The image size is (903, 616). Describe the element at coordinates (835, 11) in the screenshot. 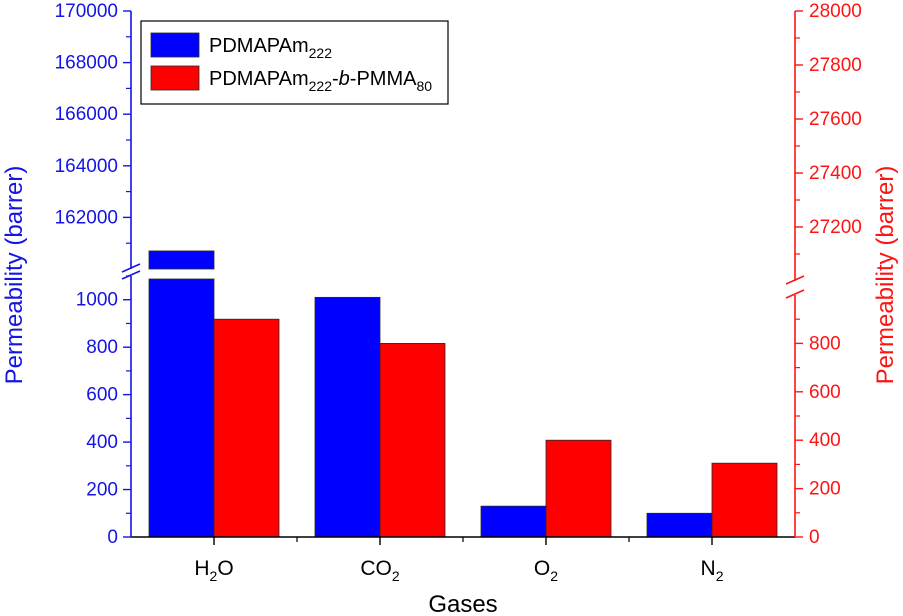

I see `right-tick-label: 28000` at that location.